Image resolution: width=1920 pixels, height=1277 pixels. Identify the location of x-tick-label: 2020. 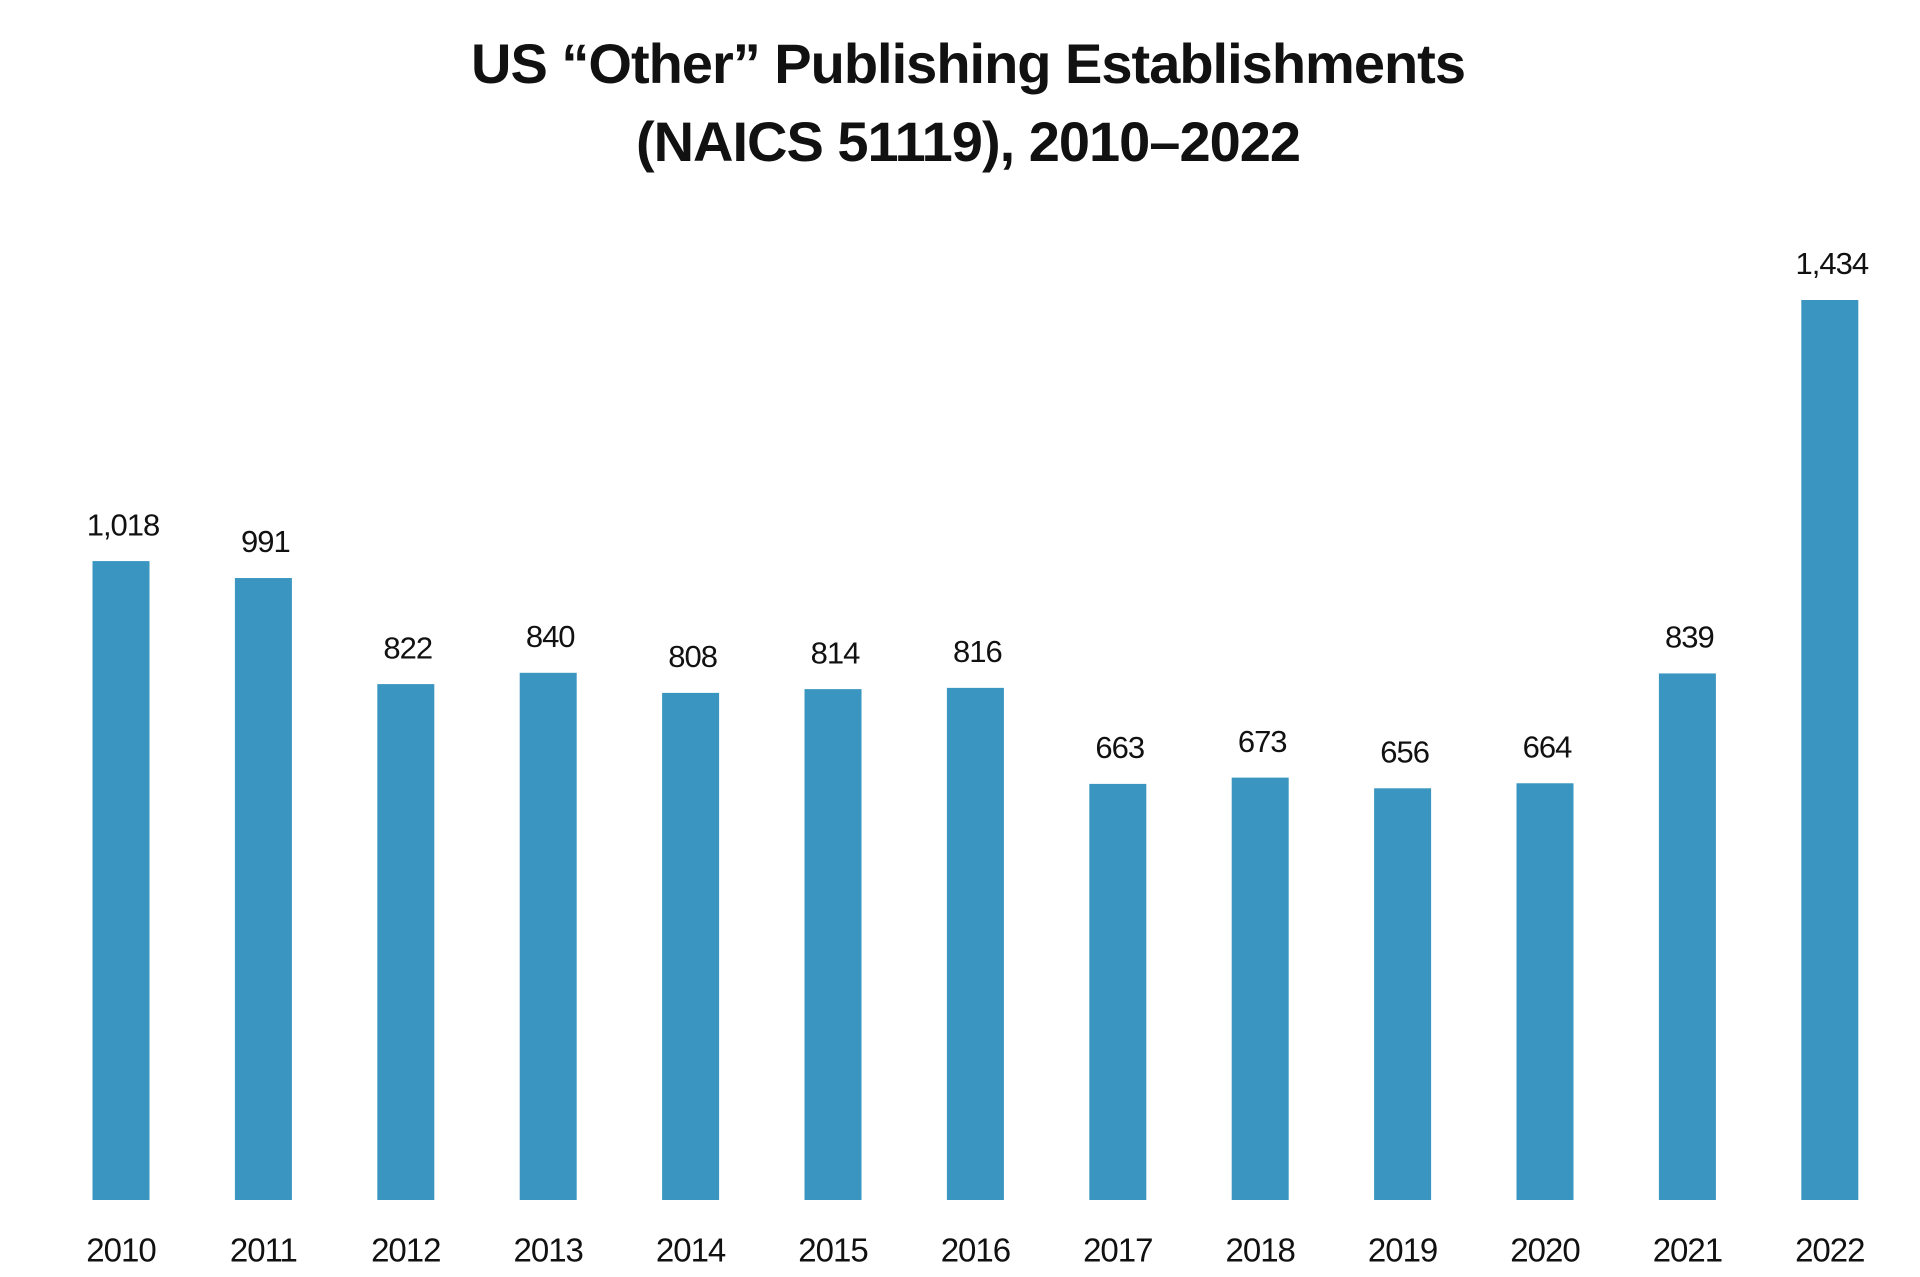
(1545, 1250).